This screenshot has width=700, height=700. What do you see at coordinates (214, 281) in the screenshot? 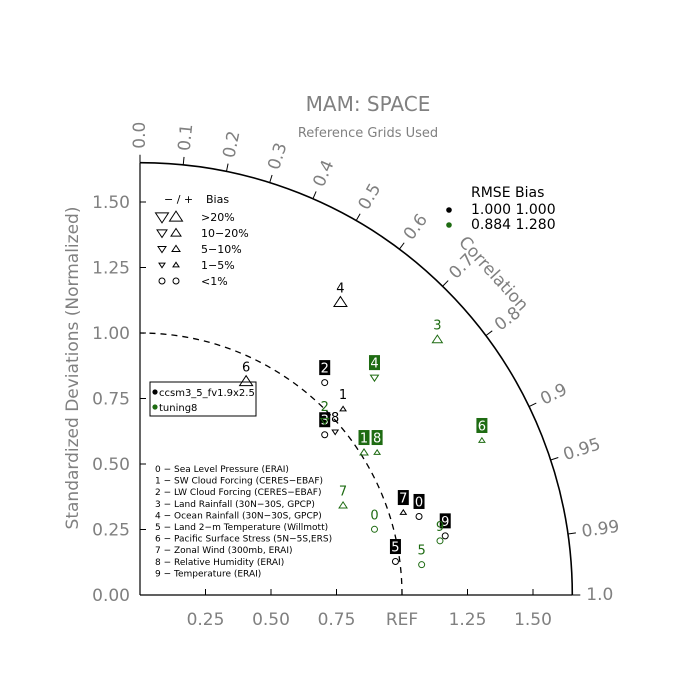
I see `bias-legend-label: <1%` at bounding box center [214, 281].